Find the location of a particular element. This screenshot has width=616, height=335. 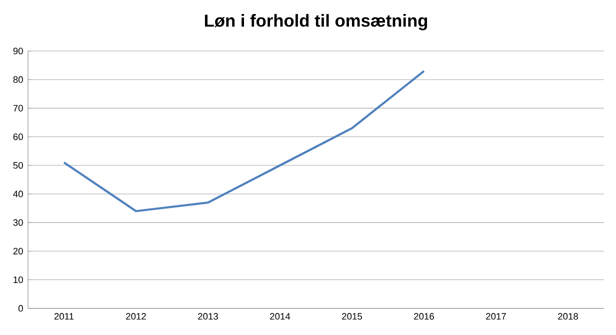

x-tick-label: 2012 is located at coordinates (136, 316).